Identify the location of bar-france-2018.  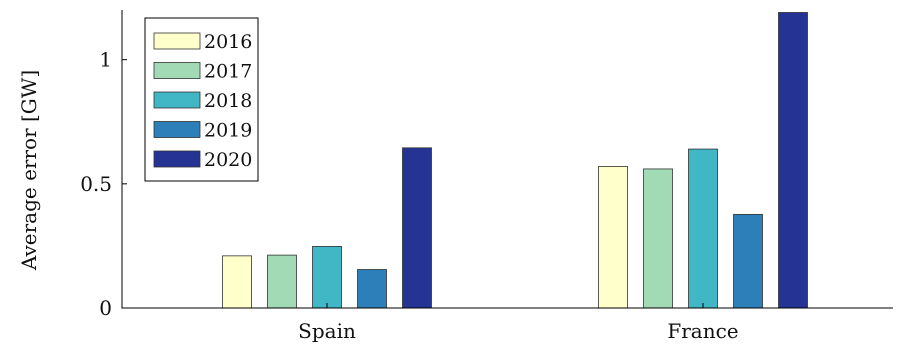
(703, 228).